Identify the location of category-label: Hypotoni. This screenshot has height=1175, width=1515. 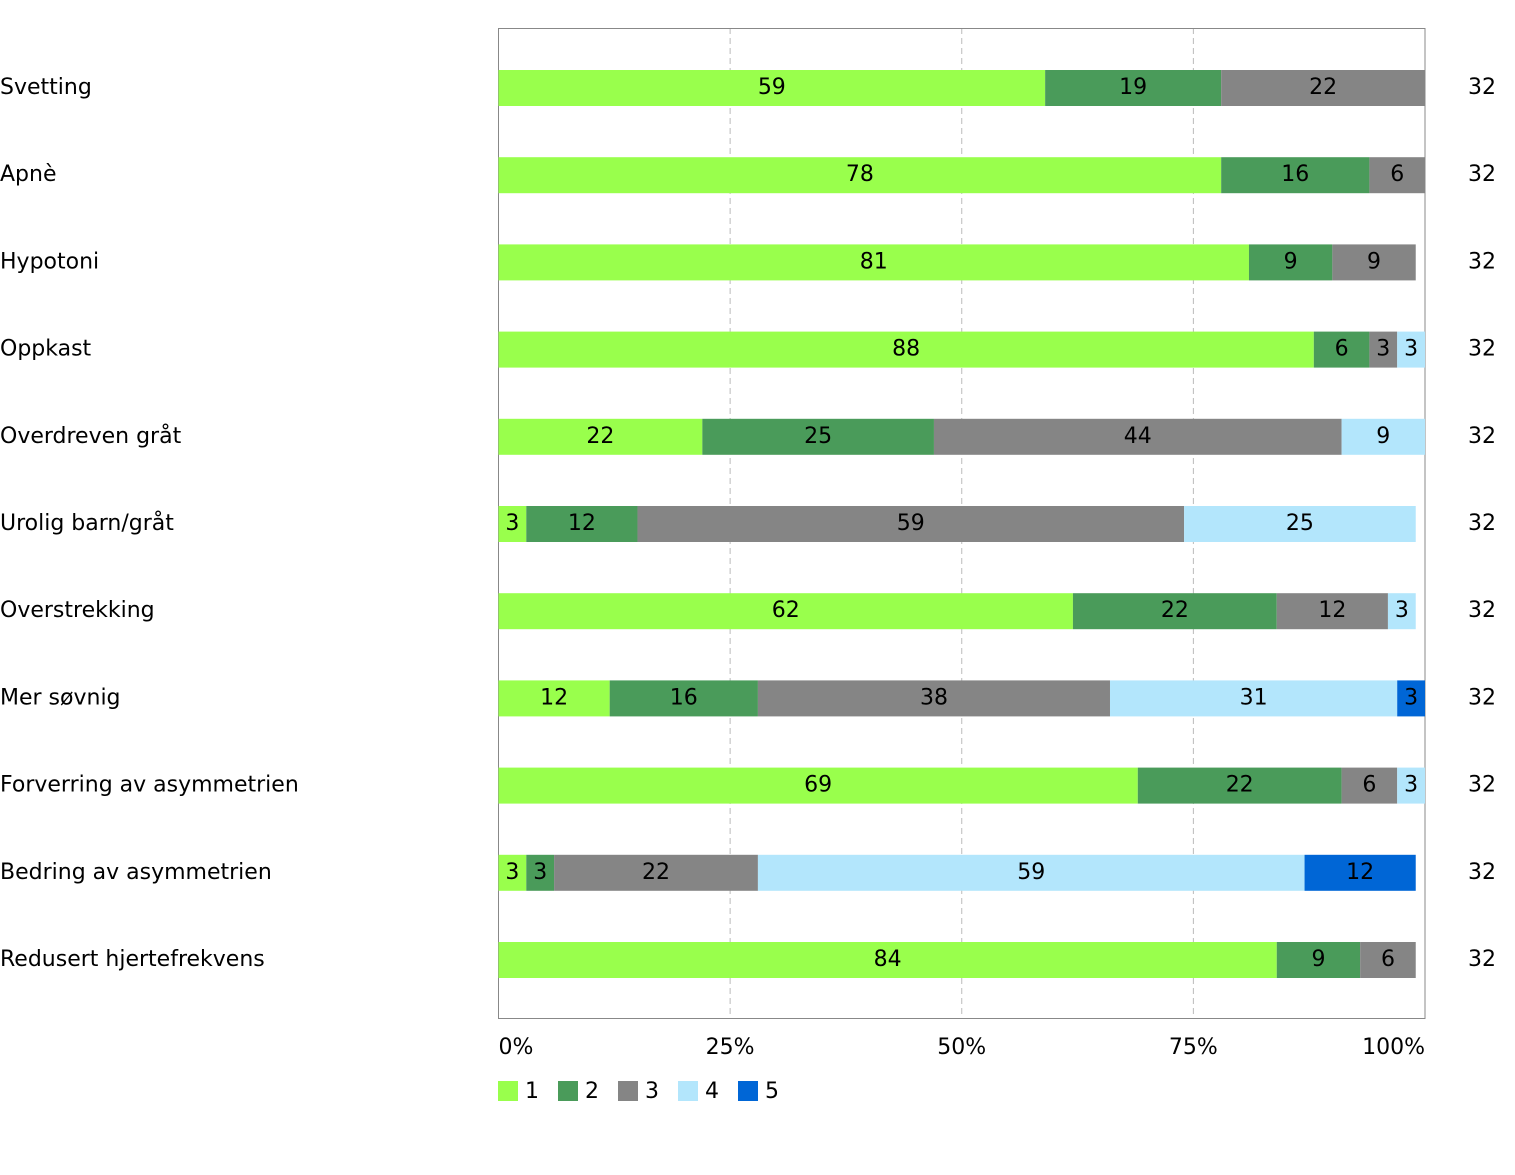
(49, 261).